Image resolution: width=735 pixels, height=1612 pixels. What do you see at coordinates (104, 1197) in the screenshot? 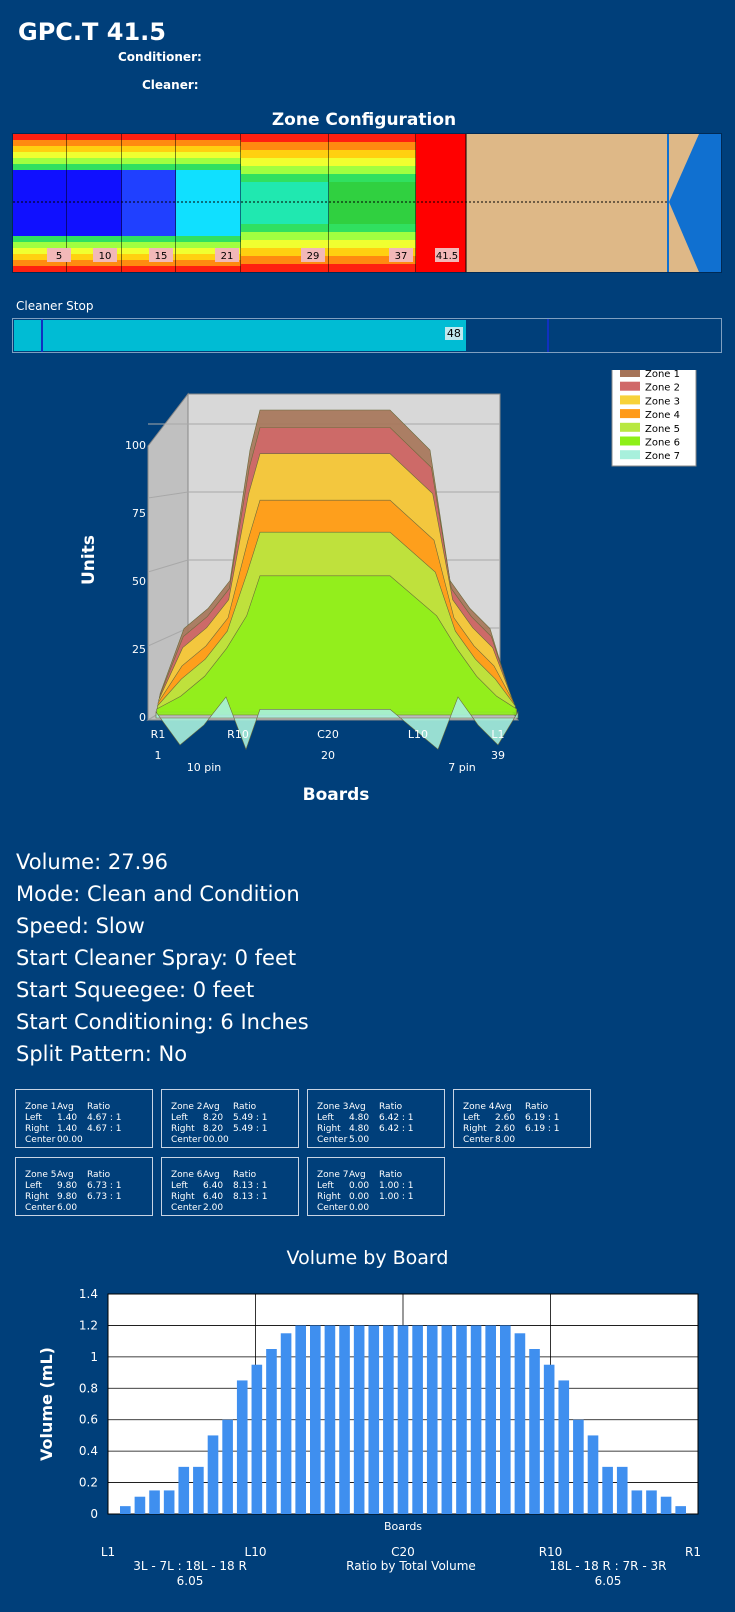
I see `zone-table-cell: 6.73 : 1` at bounding box center [104, 1197].